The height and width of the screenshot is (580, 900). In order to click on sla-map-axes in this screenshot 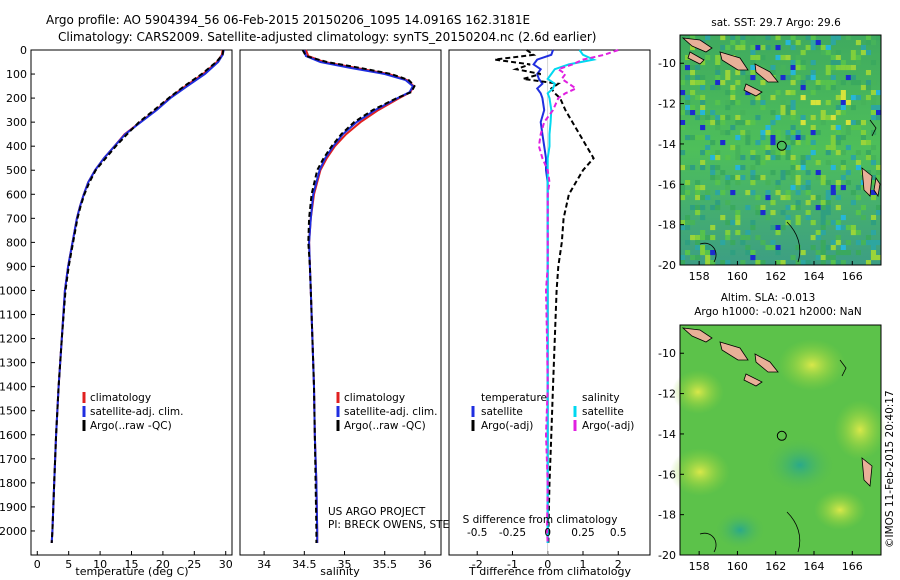, I will do `click(780, 440)`.